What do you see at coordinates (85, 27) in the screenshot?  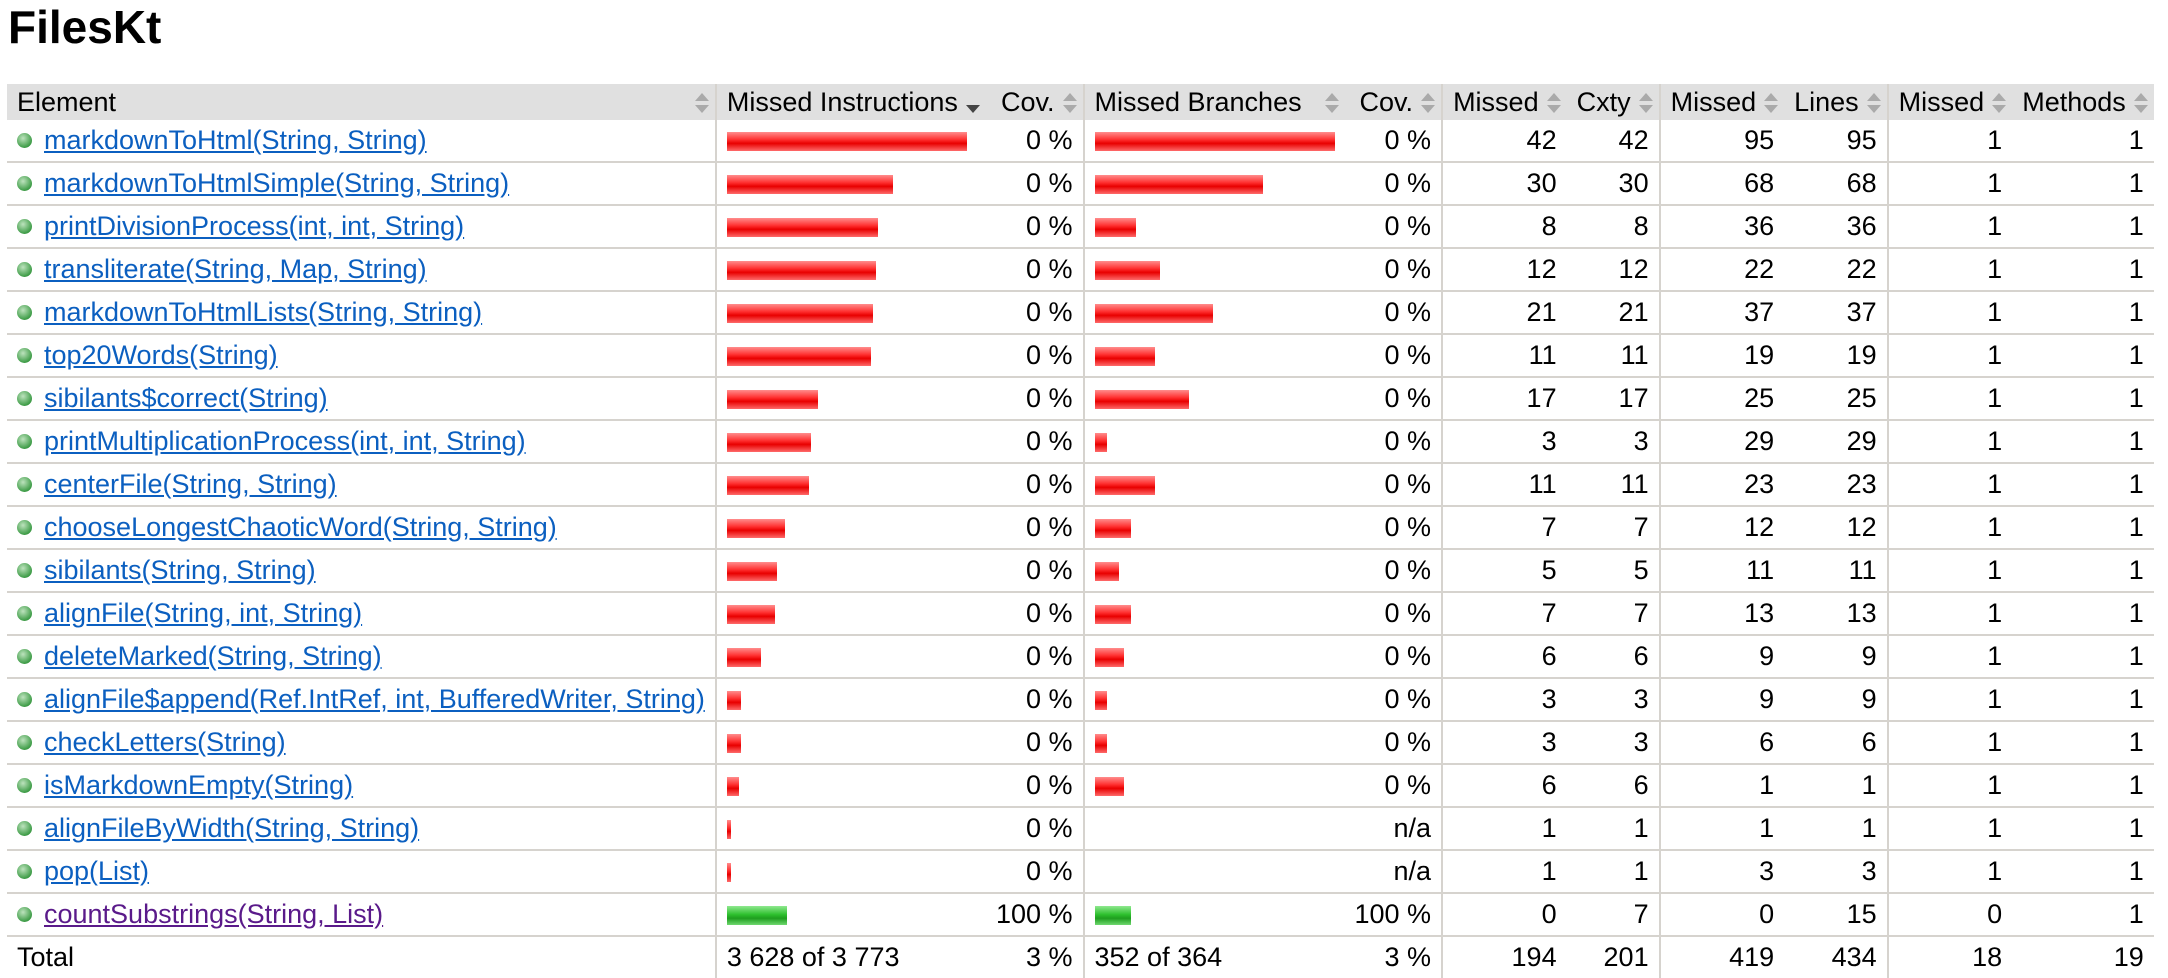 I see `page-title: FilesKt` at bounding box center [85, 27].